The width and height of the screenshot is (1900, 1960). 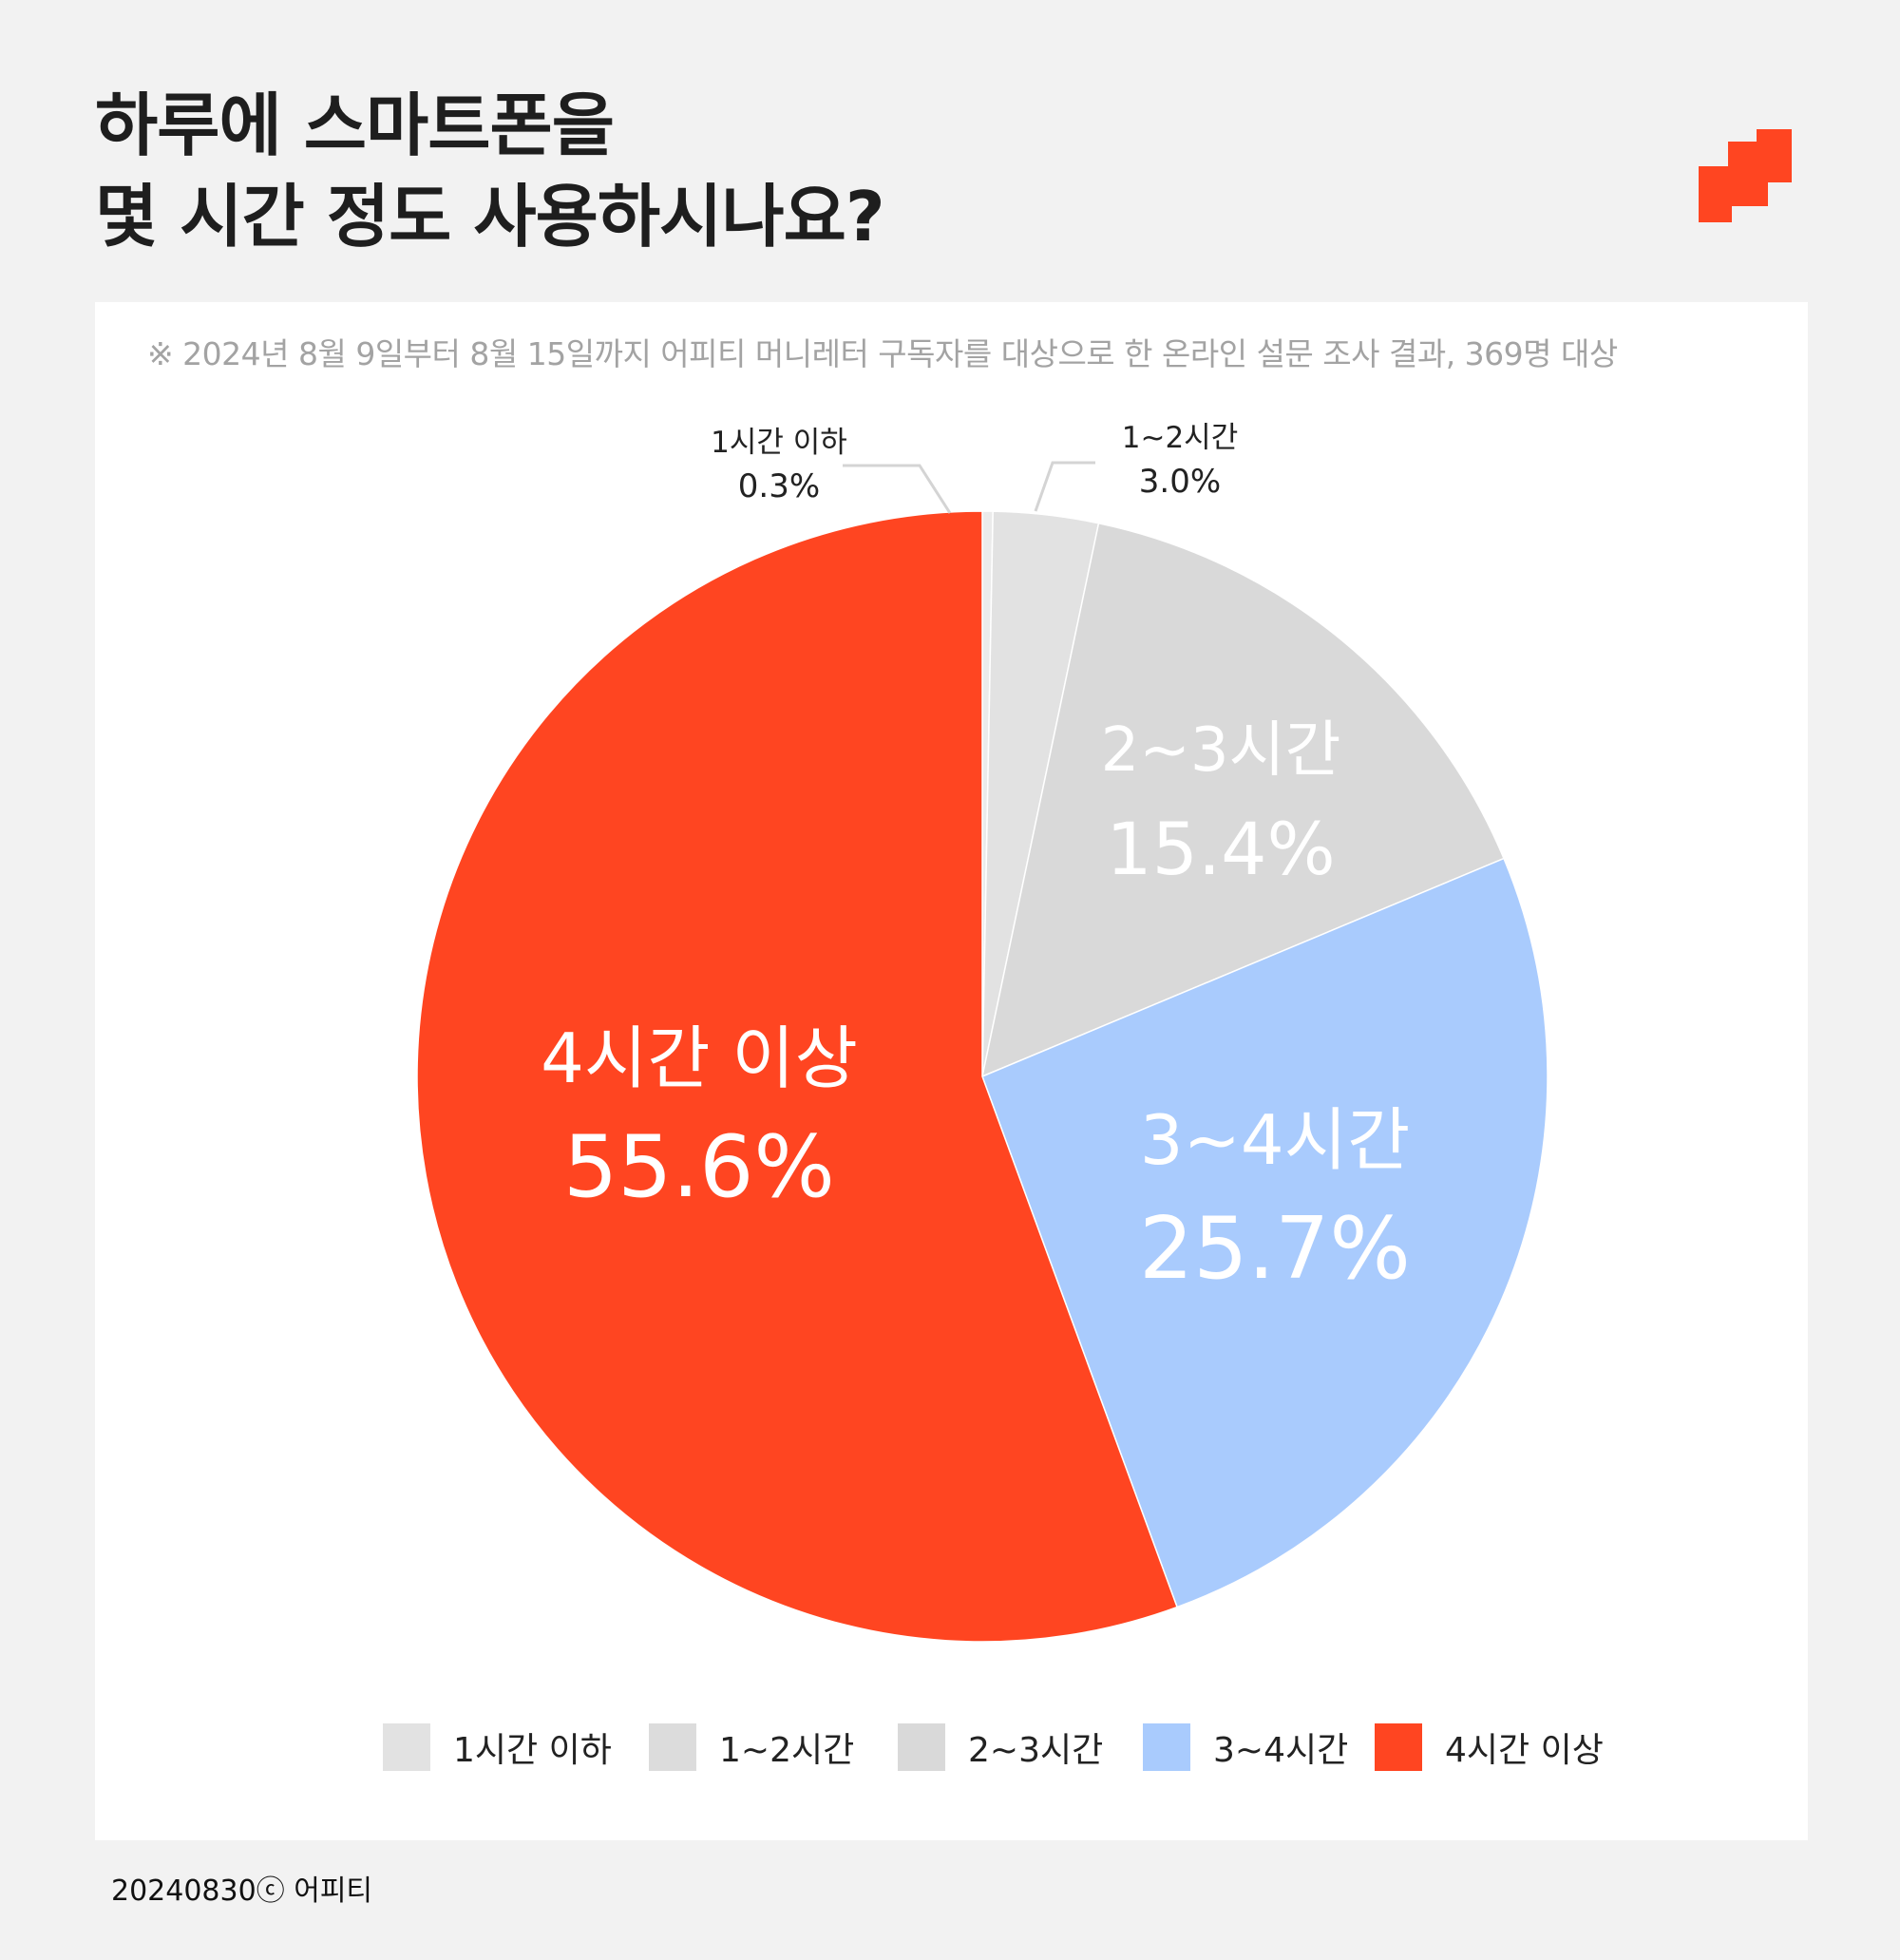 I want to click on slice-name: 3~4시간, so click(x=1275, y=1140).